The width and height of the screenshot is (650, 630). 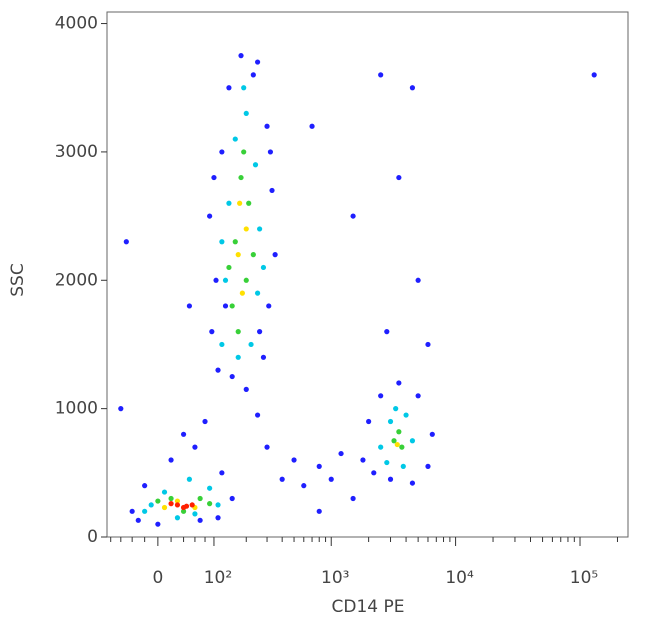 I want to click on x-tick-label: 10³, so click(x=335, y=578).